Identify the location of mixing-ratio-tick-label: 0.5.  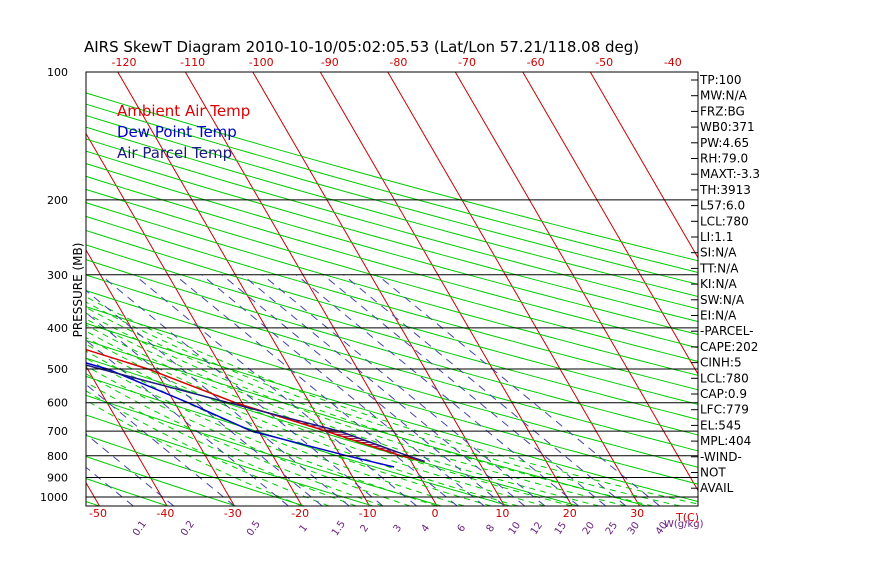
(254, 528).